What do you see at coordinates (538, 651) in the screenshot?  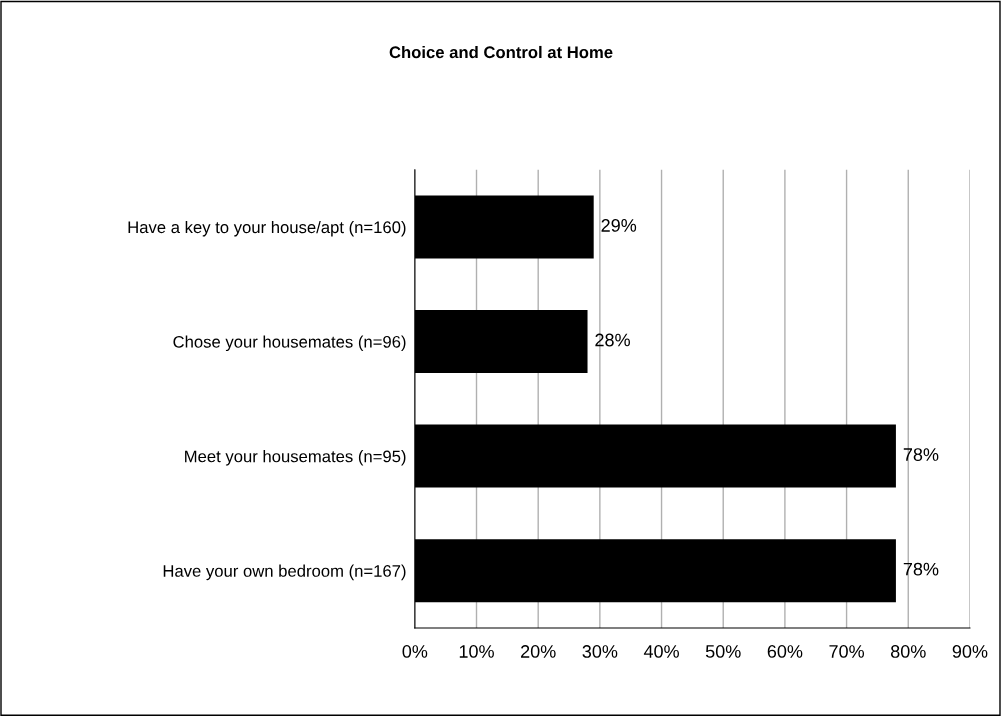 I see `x-tick-label: 20%` at bounding box center [538, 651].